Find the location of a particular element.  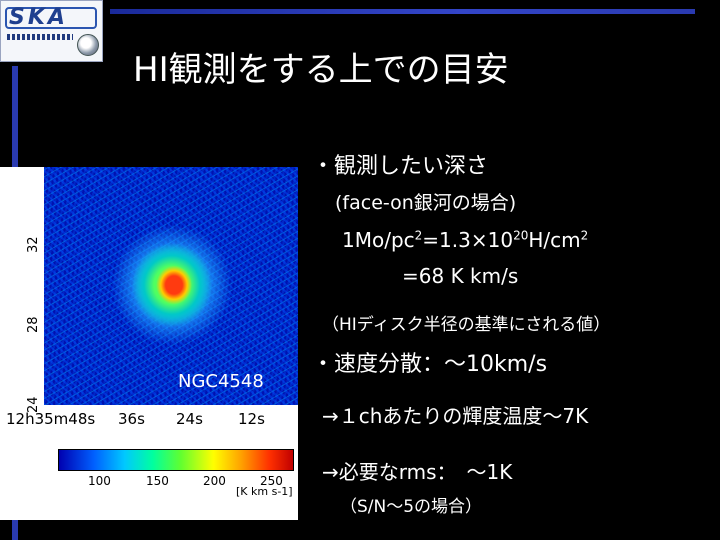

slide-title: HI観測をする上での目安 is located at coordinates (321, 70).